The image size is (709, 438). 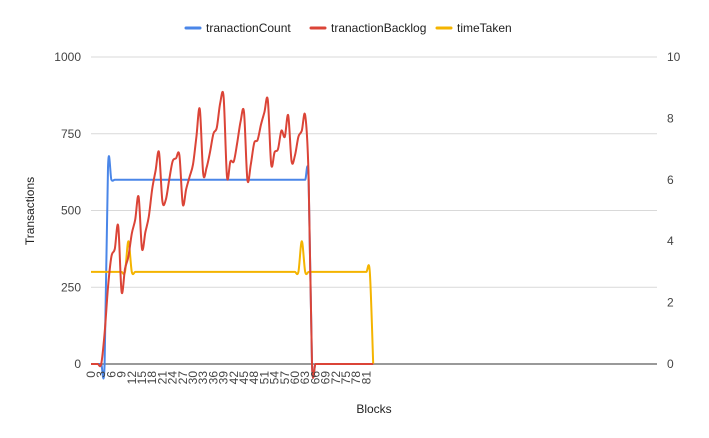 I want to click on series-line-timeTaken, so click(x=232, y=302).